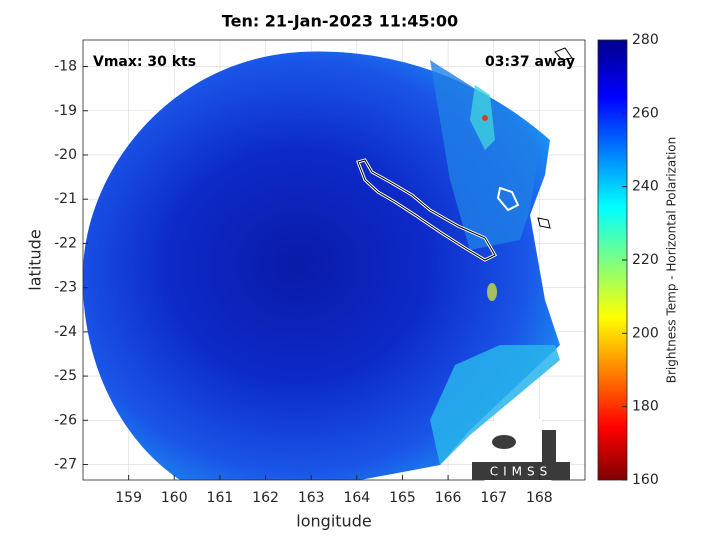  What do you see at coordinates (645, 40) in the screenshot?
I see `colorbar-tick-label: 280` at bounding box center [645, 40].